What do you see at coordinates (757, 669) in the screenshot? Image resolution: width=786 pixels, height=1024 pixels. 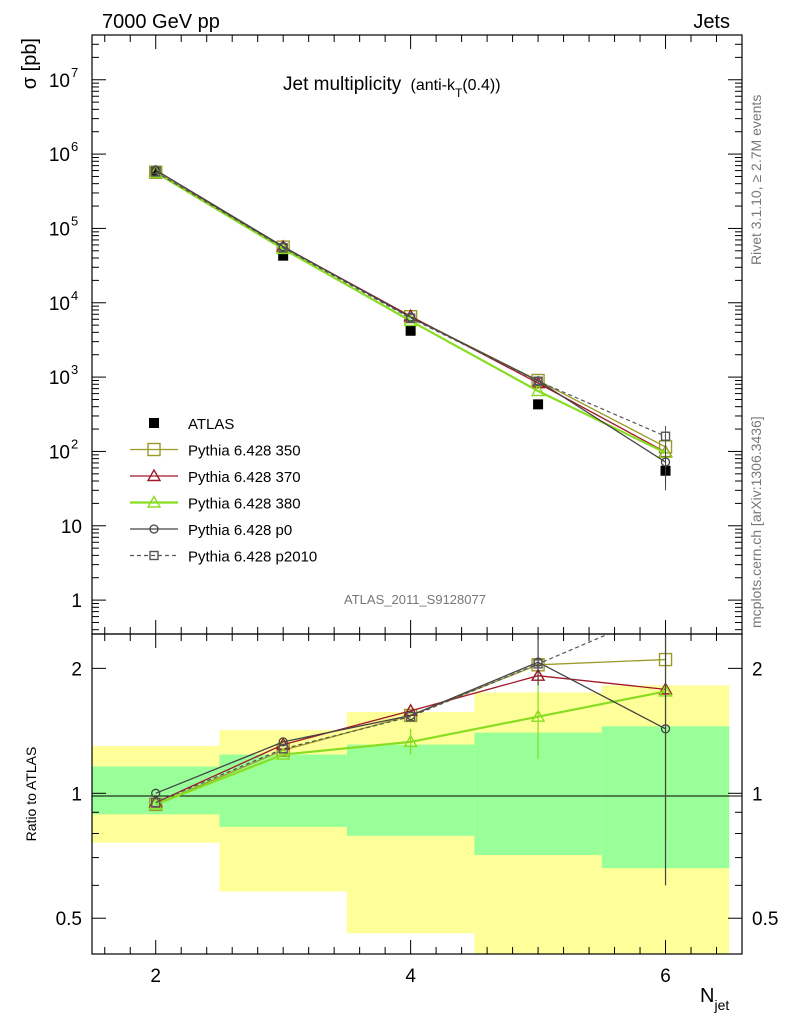 I see `ratio-y-tick-label-right: 2` at bounding box center [757, 669].